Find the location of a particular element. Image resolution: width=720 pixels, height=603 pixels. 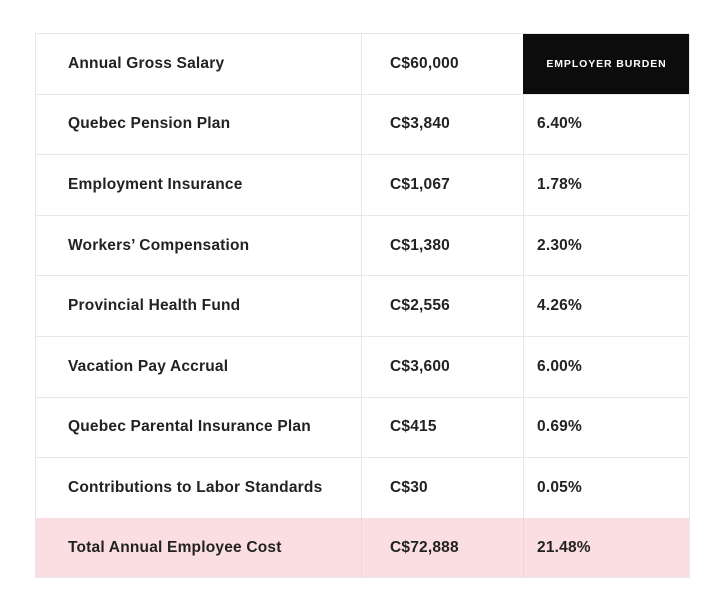

table-row: Employment Insurance C$1,067 1.78% is located at coordinates (362, 184).